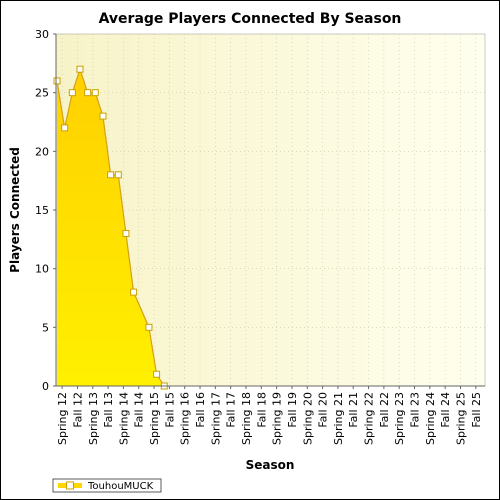 The image size is (500, 500). I want to click on y-tick-label: 15, so click(42, 210).